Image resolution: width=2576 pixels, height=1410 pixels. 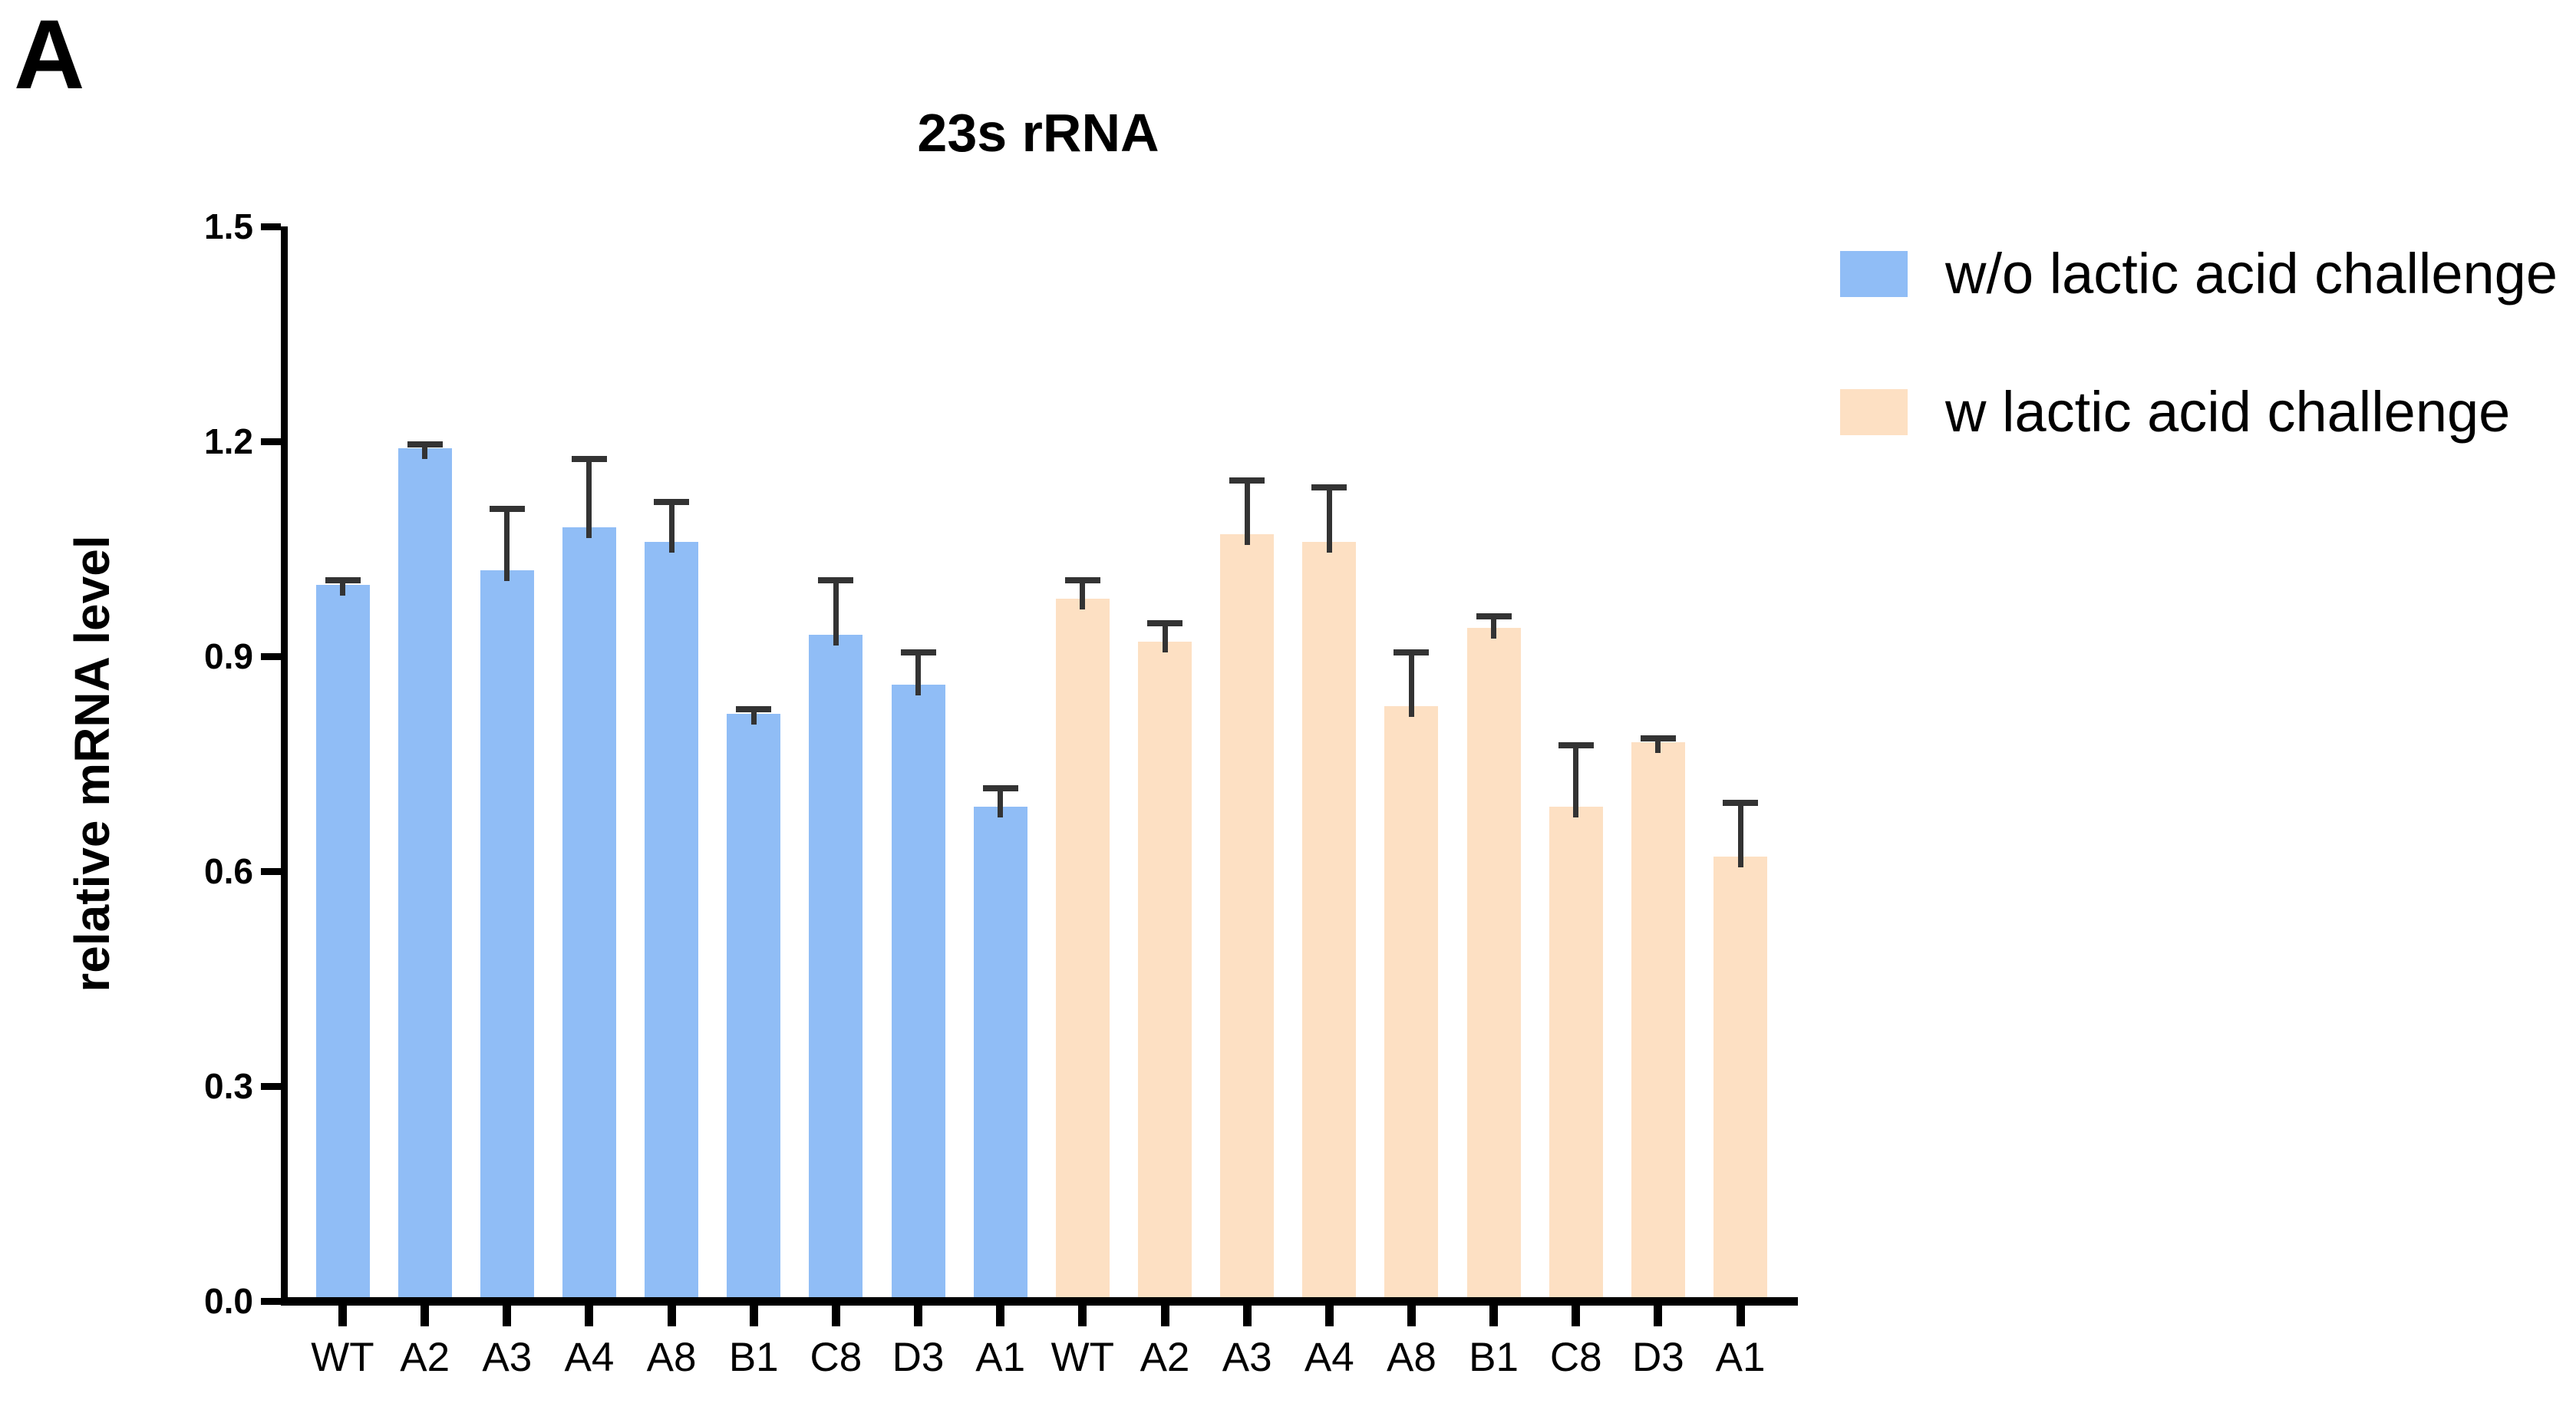 I want to click on legend-item: w/o lactic acid challenge, so click(x=2199, y=274).